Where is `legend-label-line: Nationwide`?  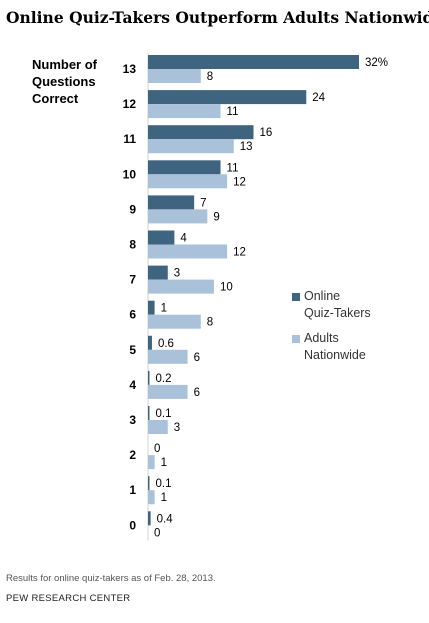
legend-label-line: Nationwide is located at coordinates (335, 355).